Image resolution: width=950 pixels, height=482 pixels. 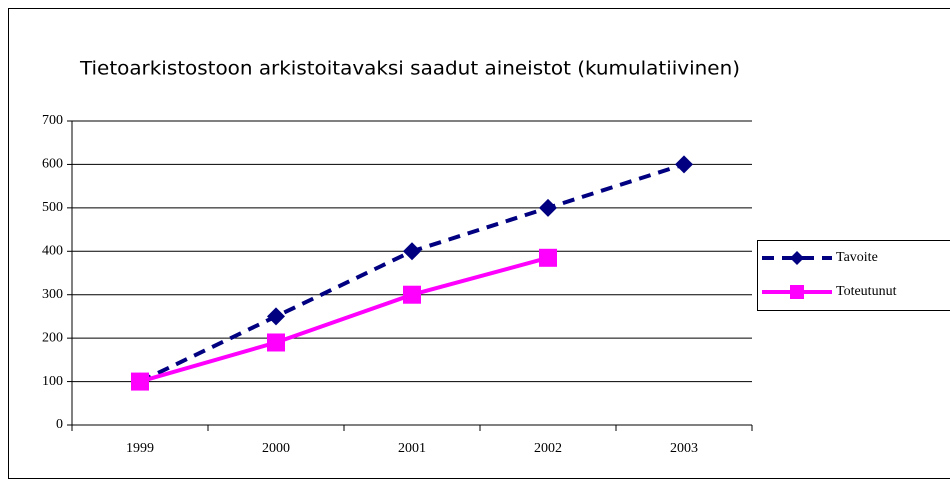 What do you see at coordinates (52, 164) in the screenshot?
I see `y-tick-label: 600` at bounding box center [52, 164].